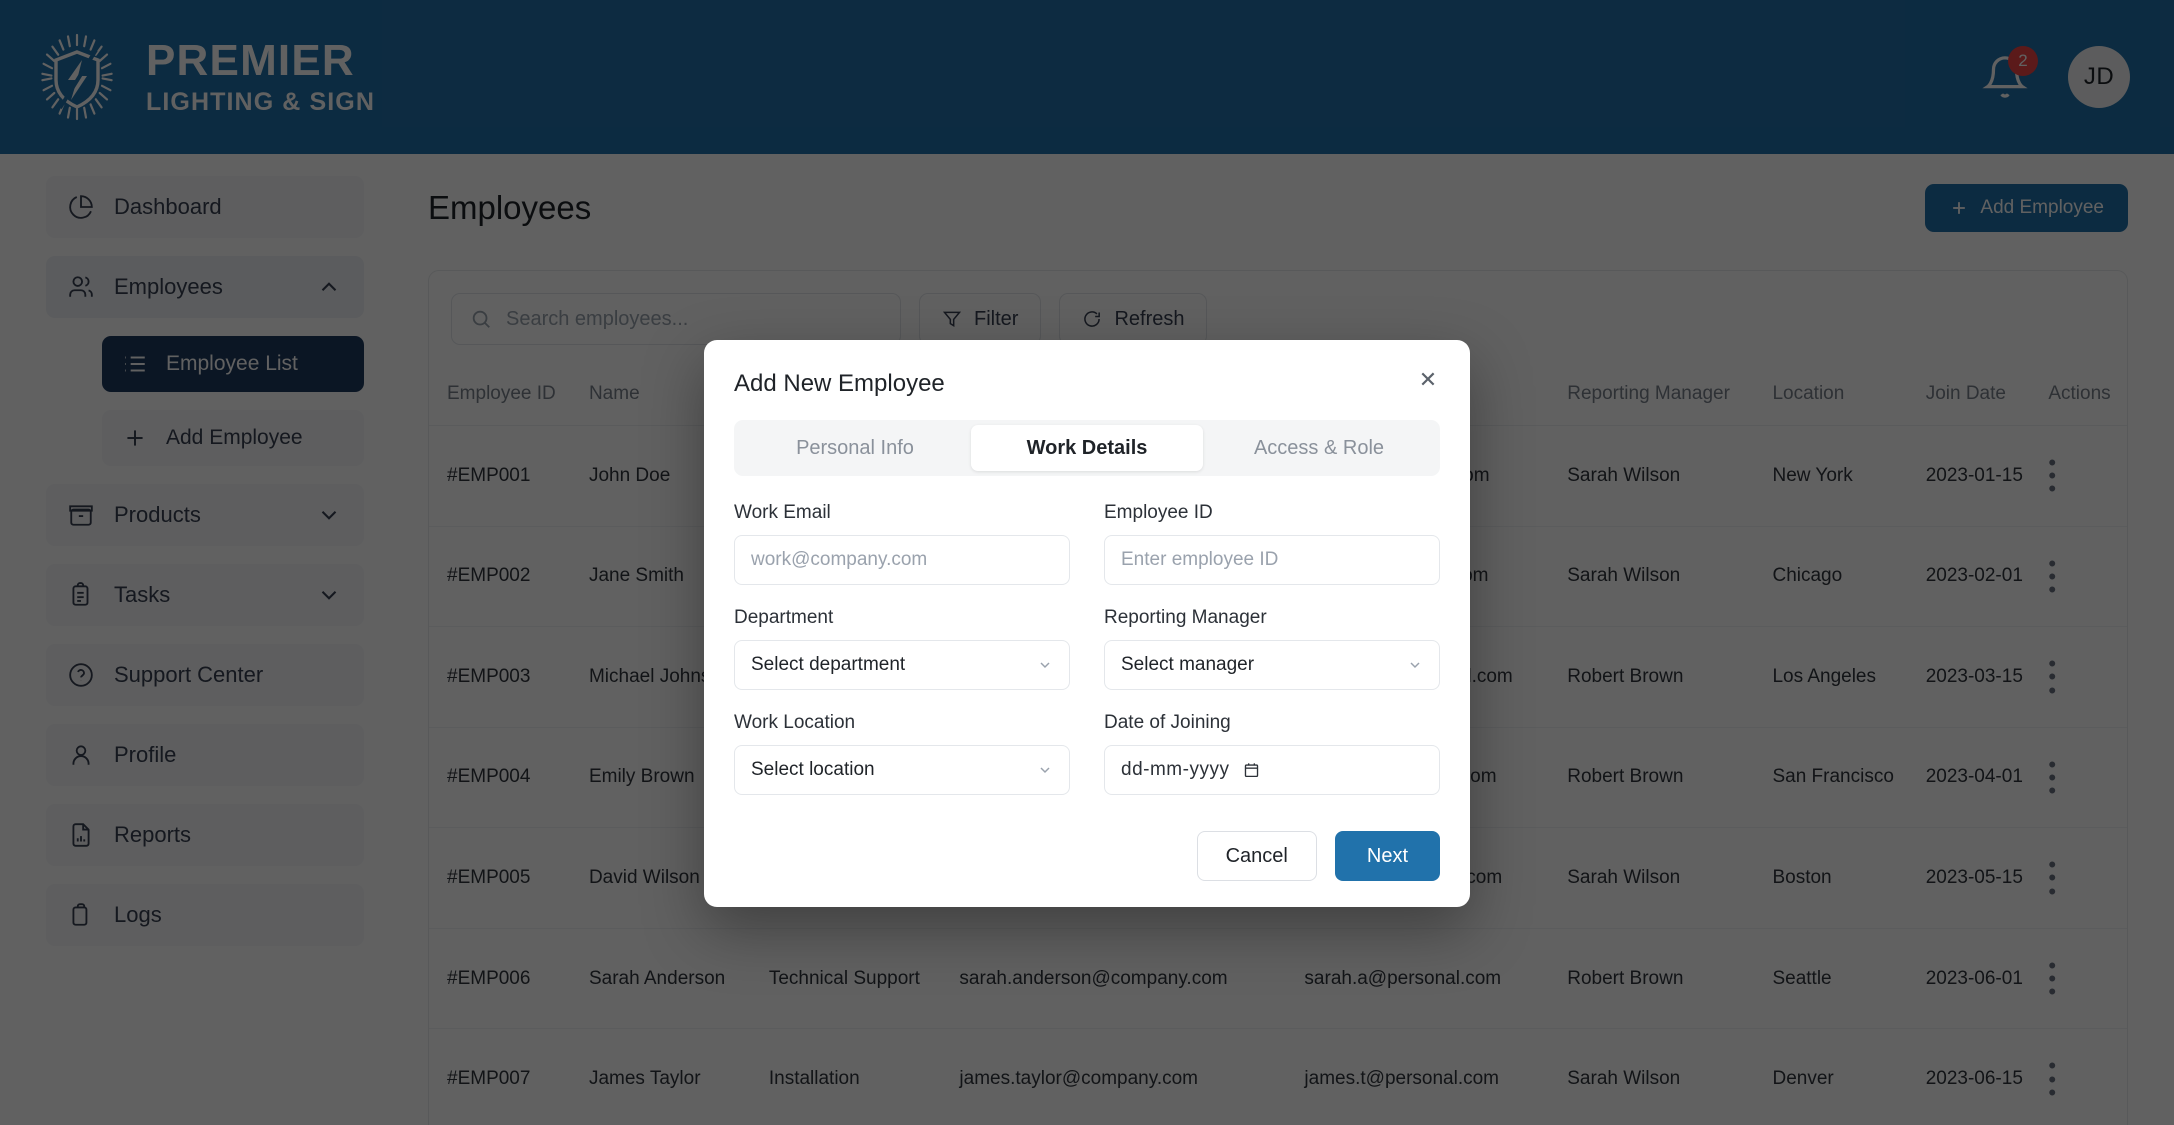  What do you see at coordinates (795, 722) in the screenshot?
I see `work-location-label: Work Location` at bounding box center [795, 722].